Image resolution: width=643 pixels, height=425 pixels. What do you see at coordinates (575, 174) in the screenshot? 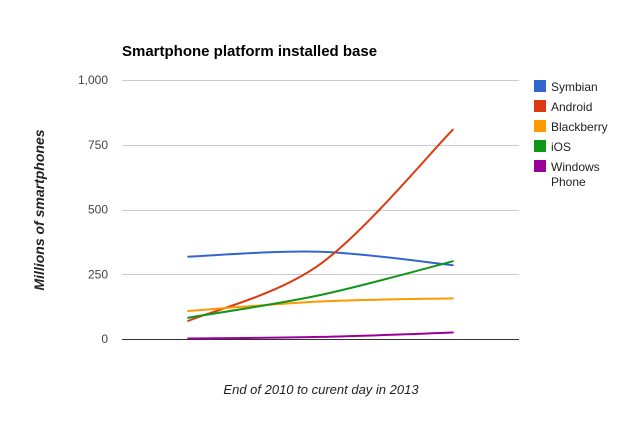
I see `legend-label-windows-phone: Windows Phone` at bounding box center [575, 174].